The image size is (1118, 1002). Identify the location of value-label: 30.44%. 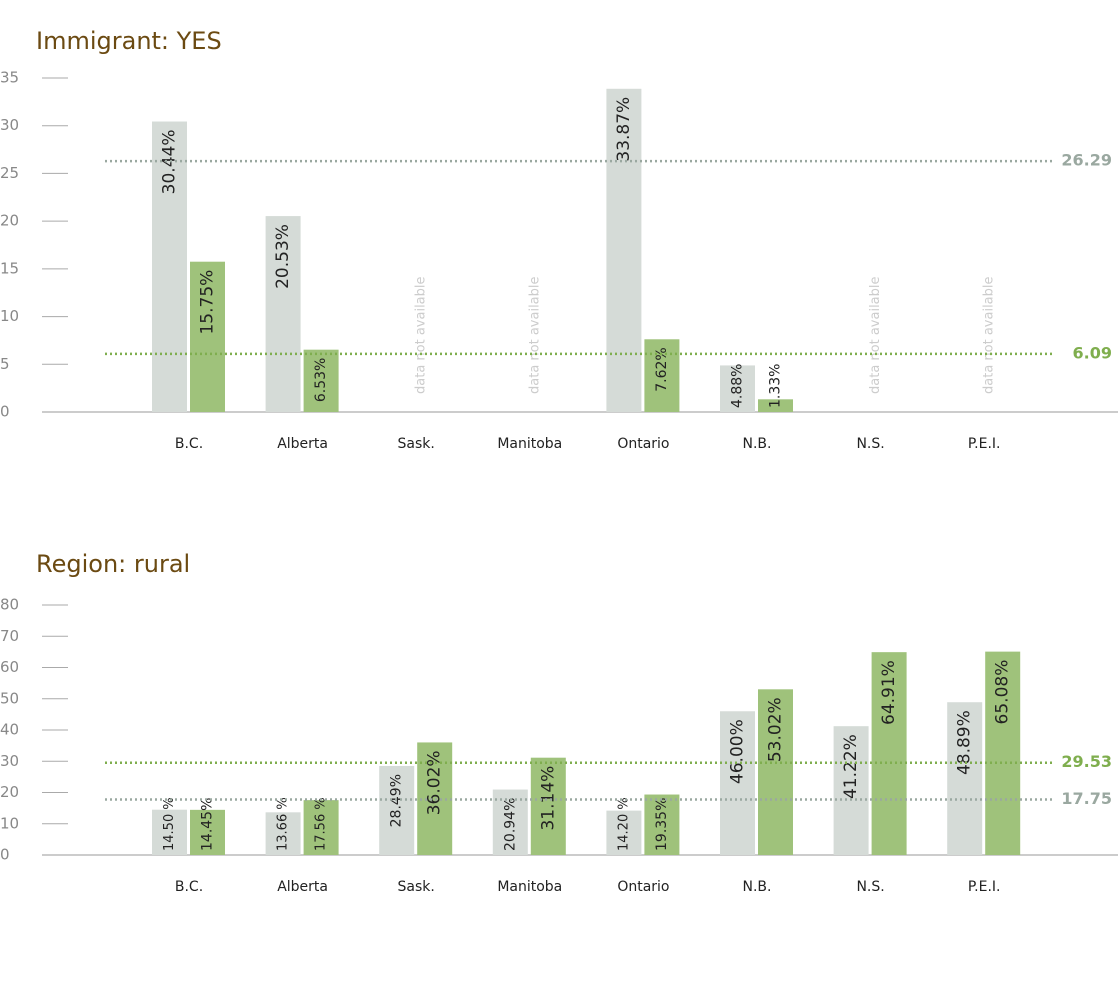
(170, 162).